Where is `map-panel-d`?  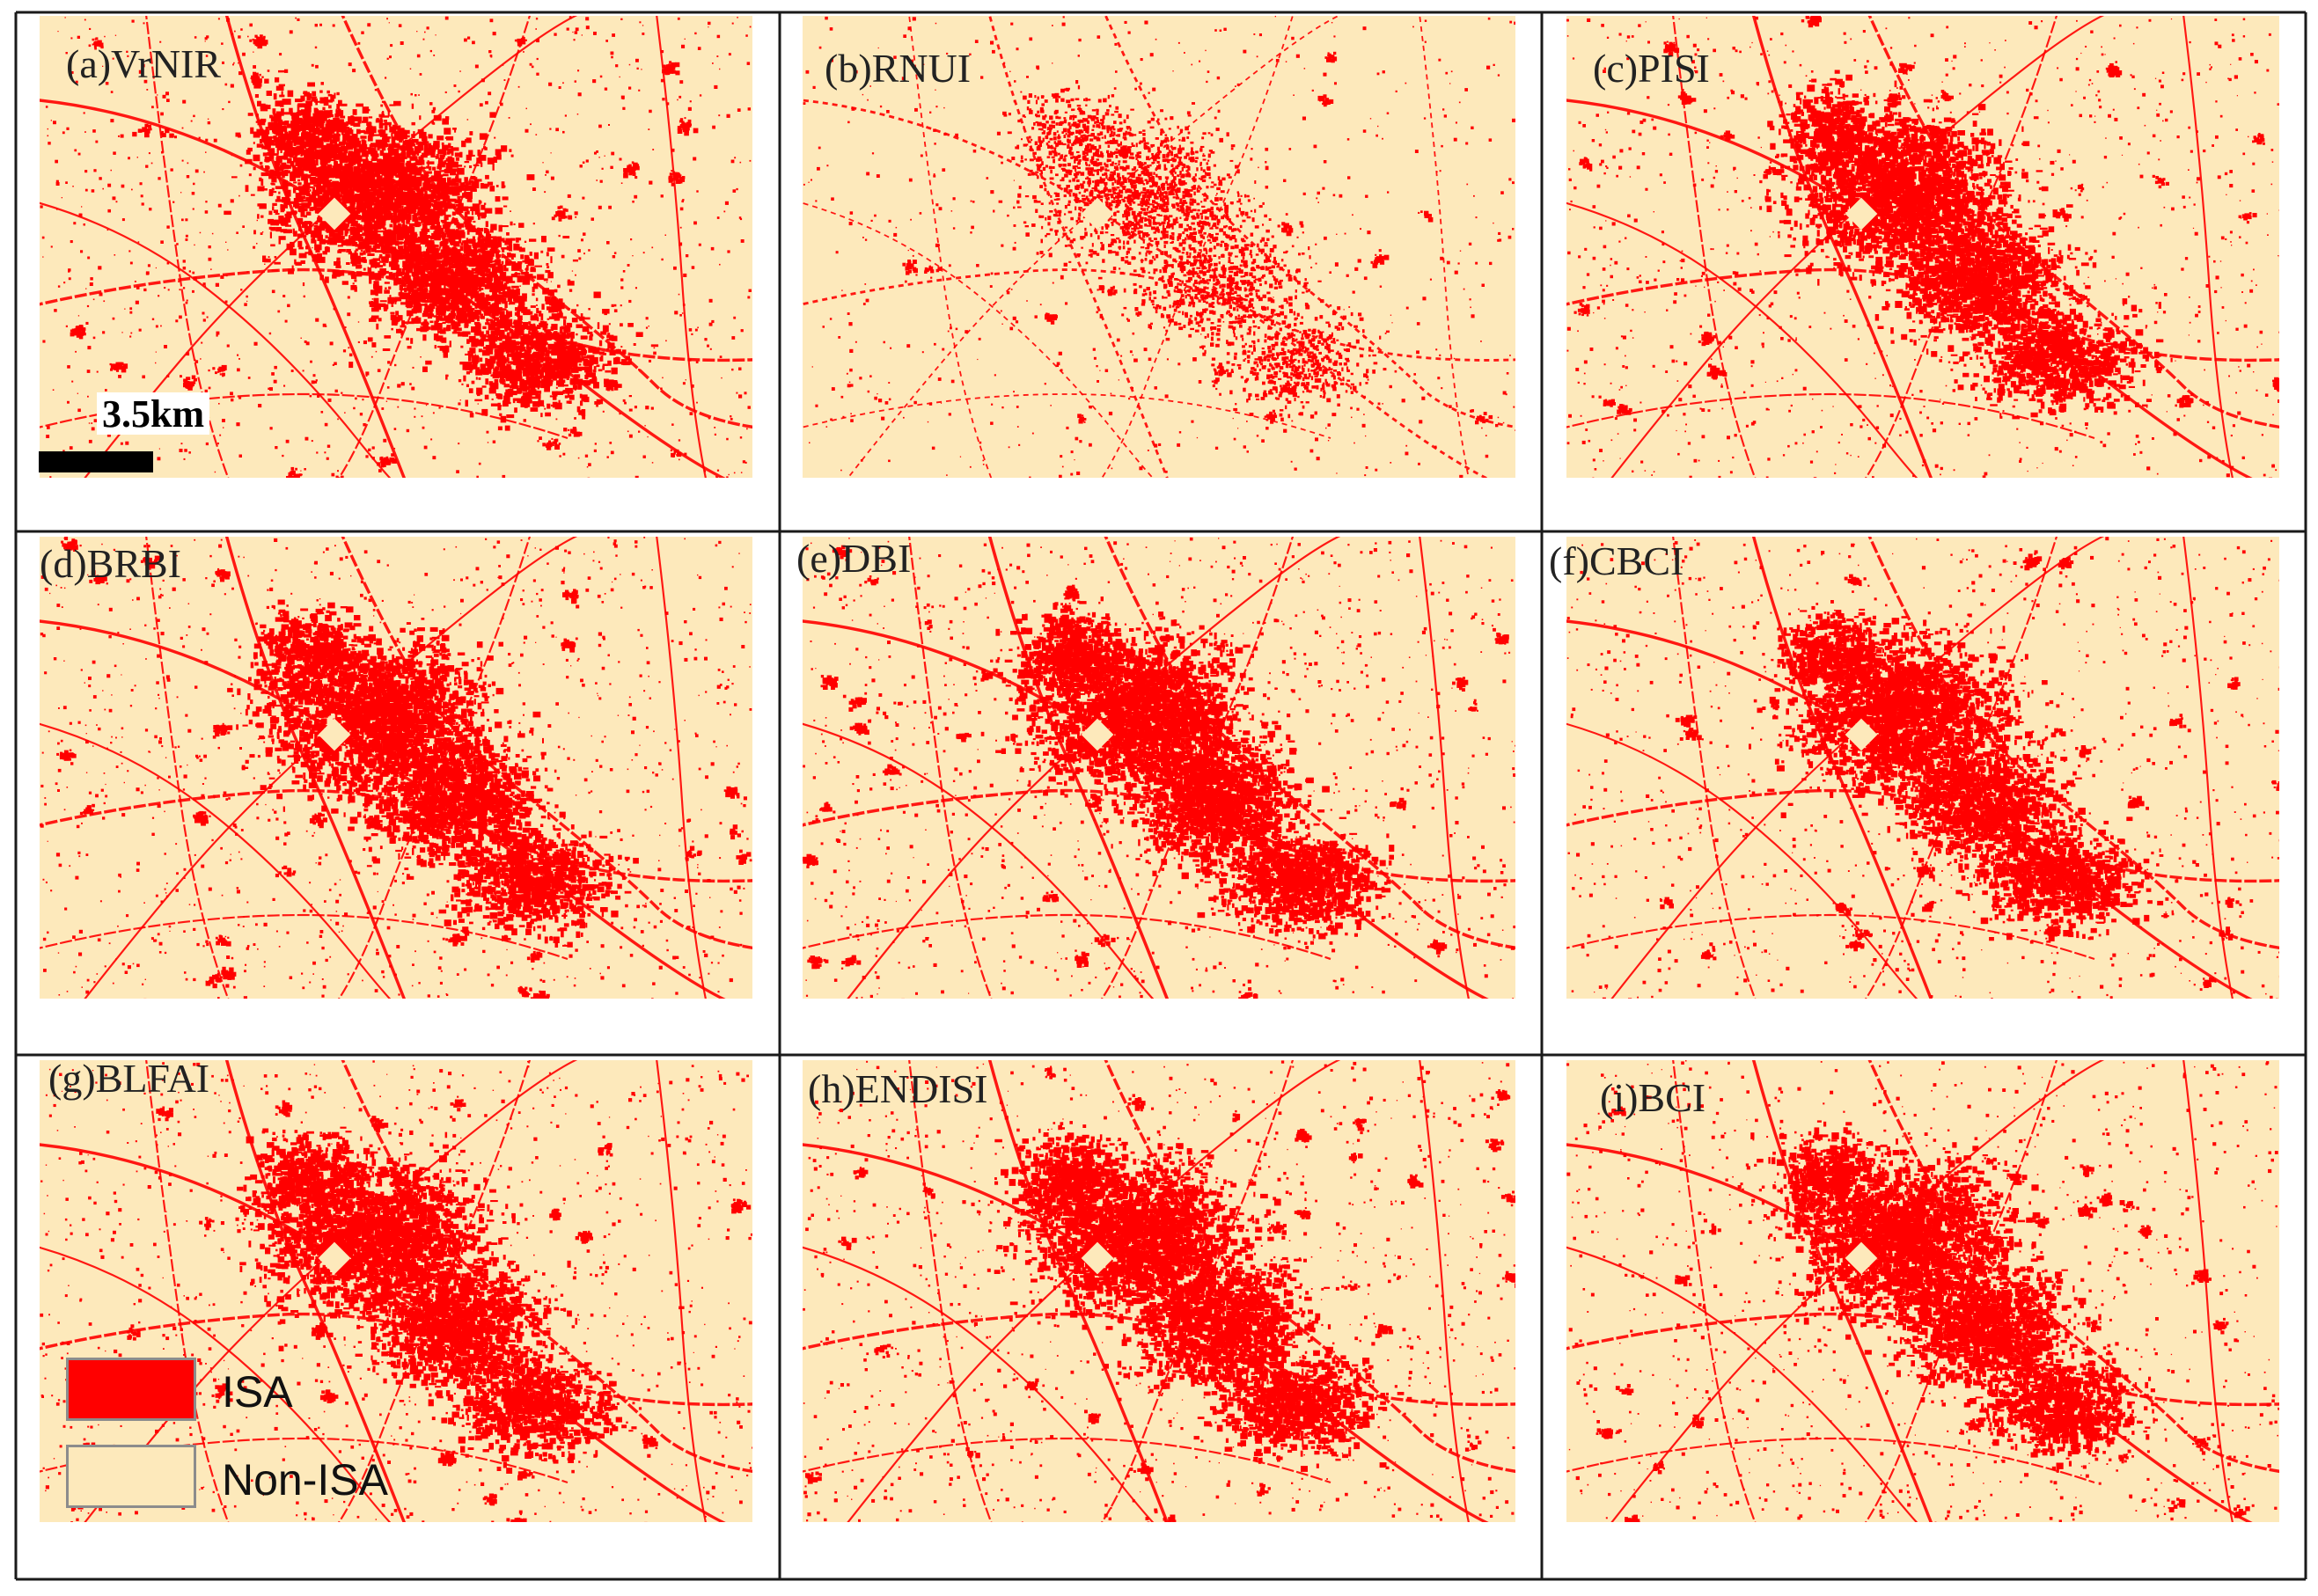
map-panel-d is located at coordinates (396, 768).